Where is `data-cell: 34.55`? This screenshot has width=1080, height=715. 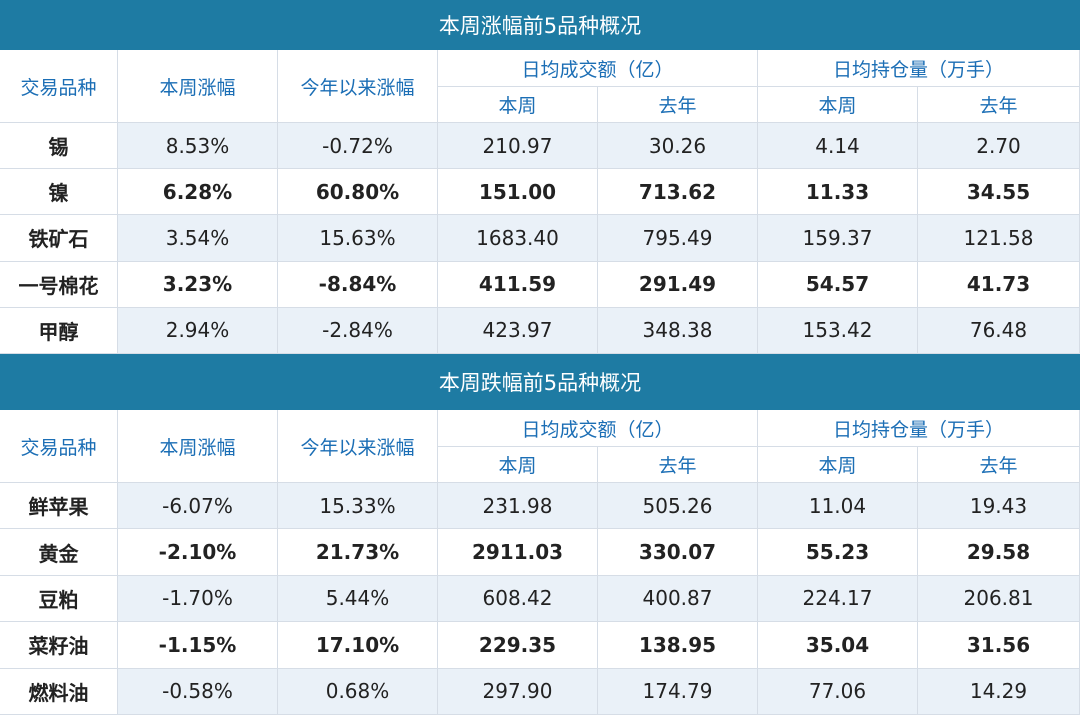 data-cell: 34.55 is located at coordinates (999, 192).